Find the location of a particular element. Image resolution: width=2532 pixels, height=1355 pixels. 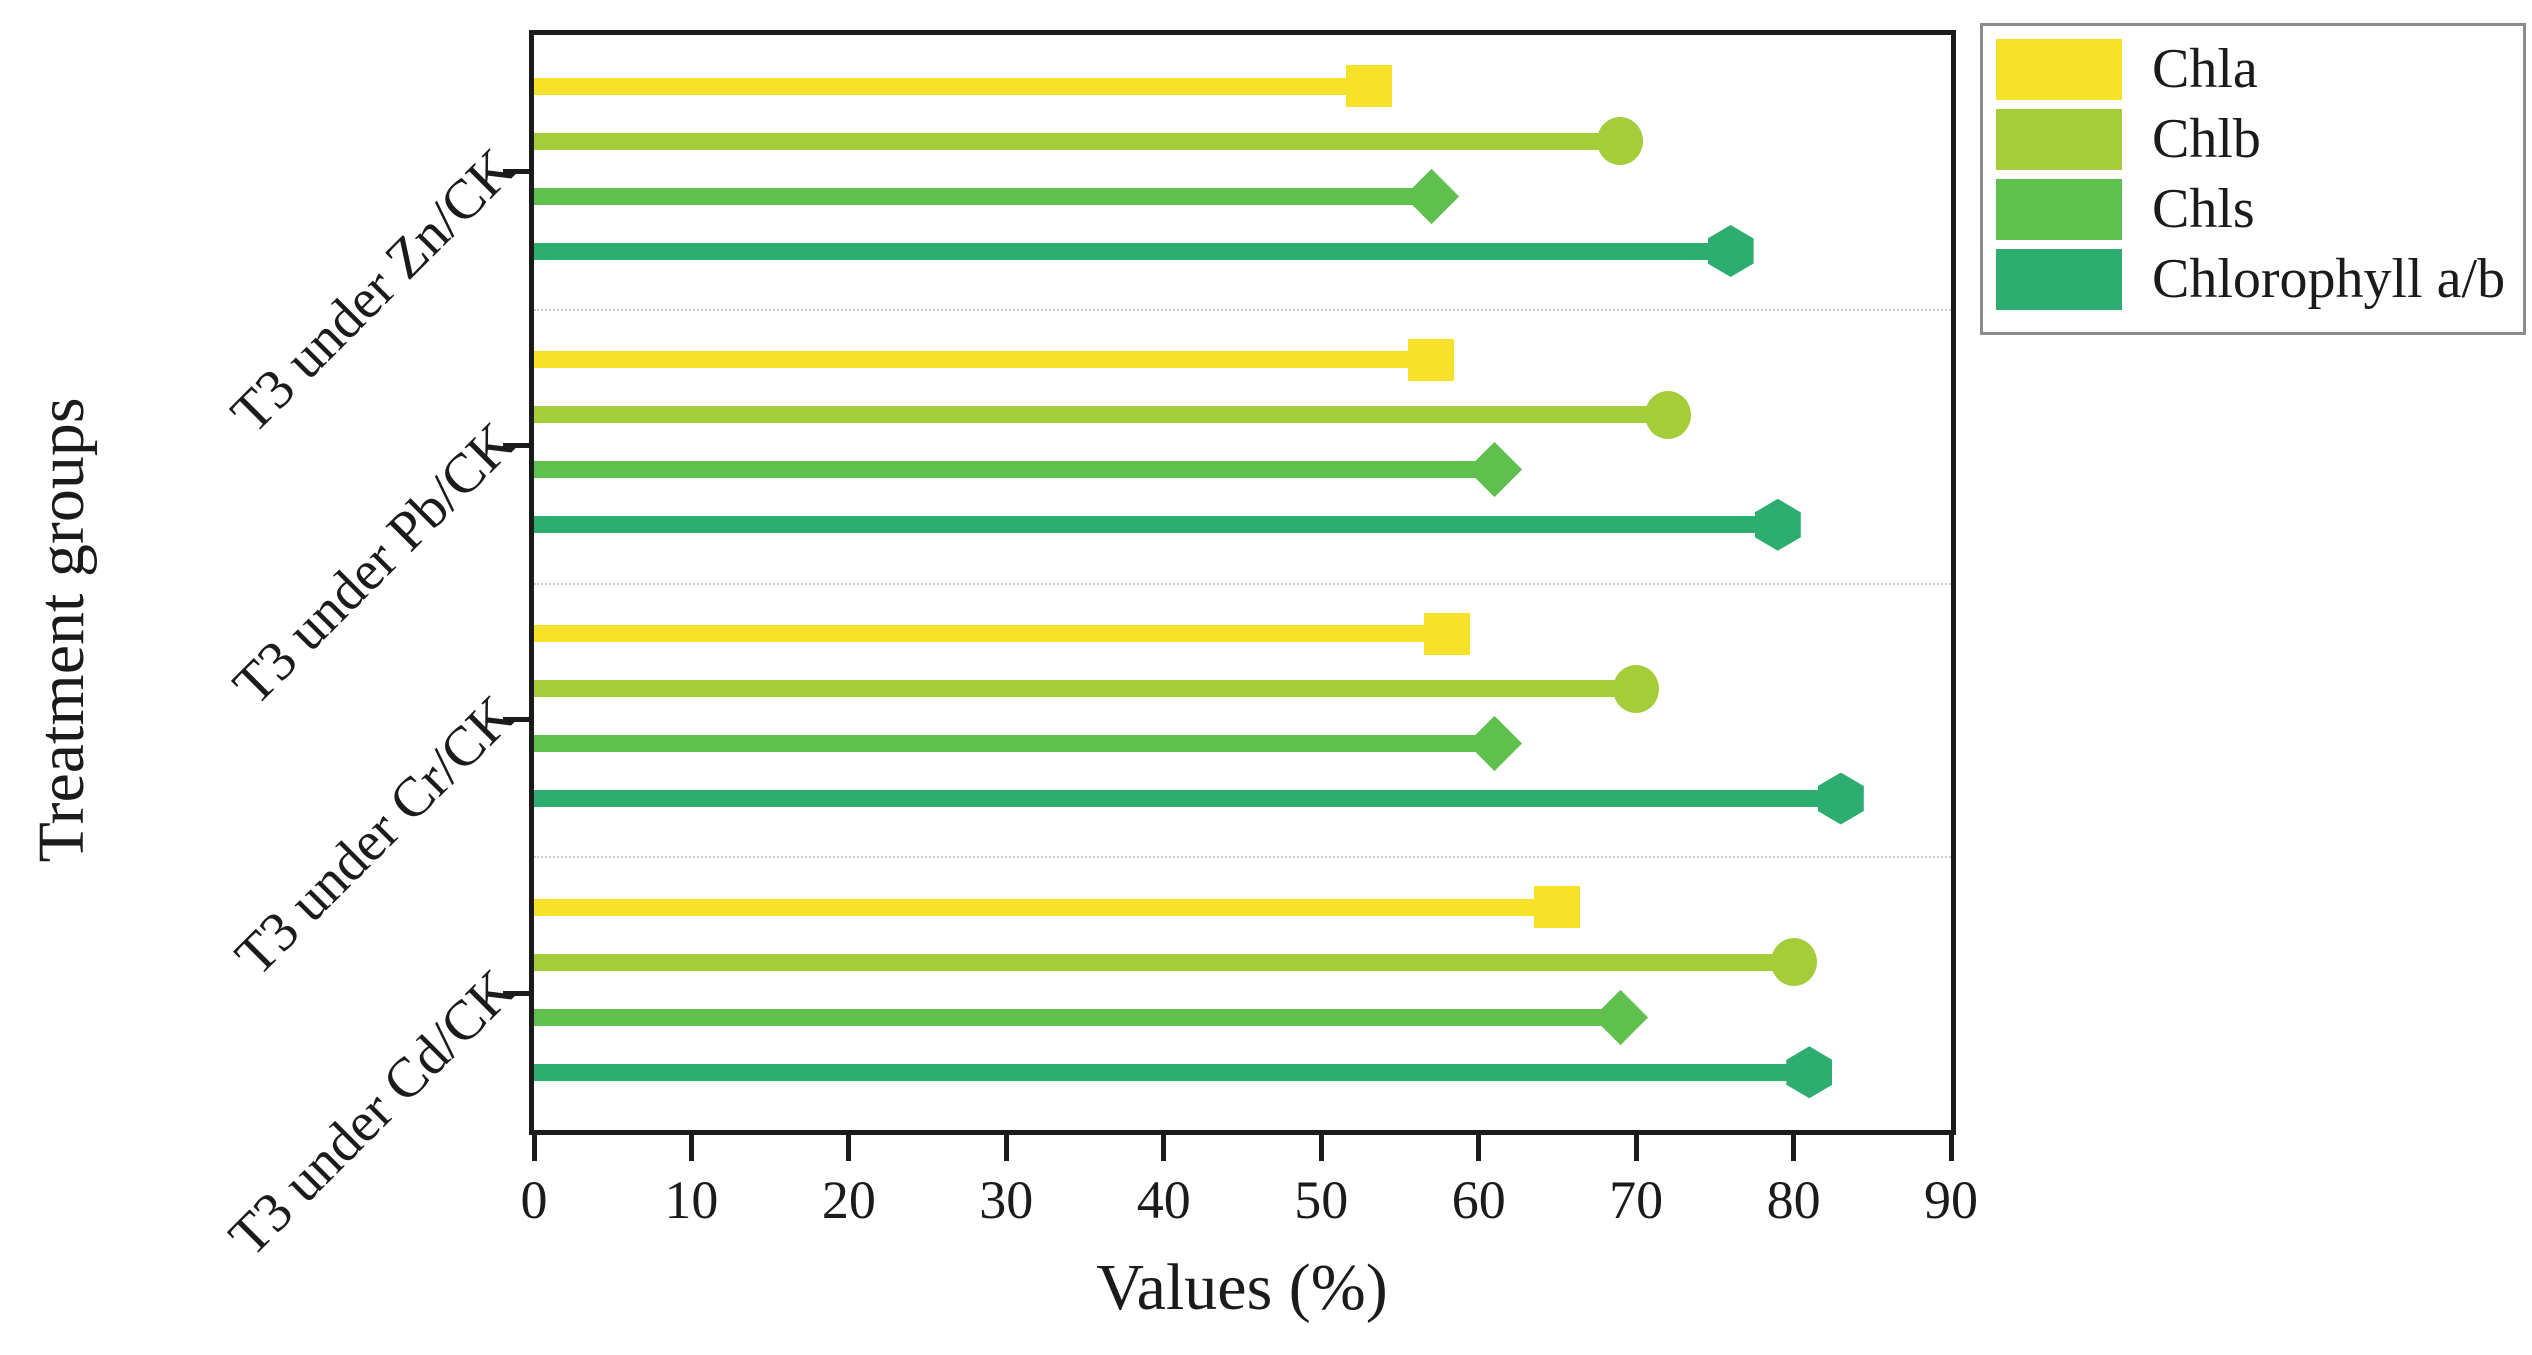

x-tick-label: 0 is located at coordinates (534, 1200).